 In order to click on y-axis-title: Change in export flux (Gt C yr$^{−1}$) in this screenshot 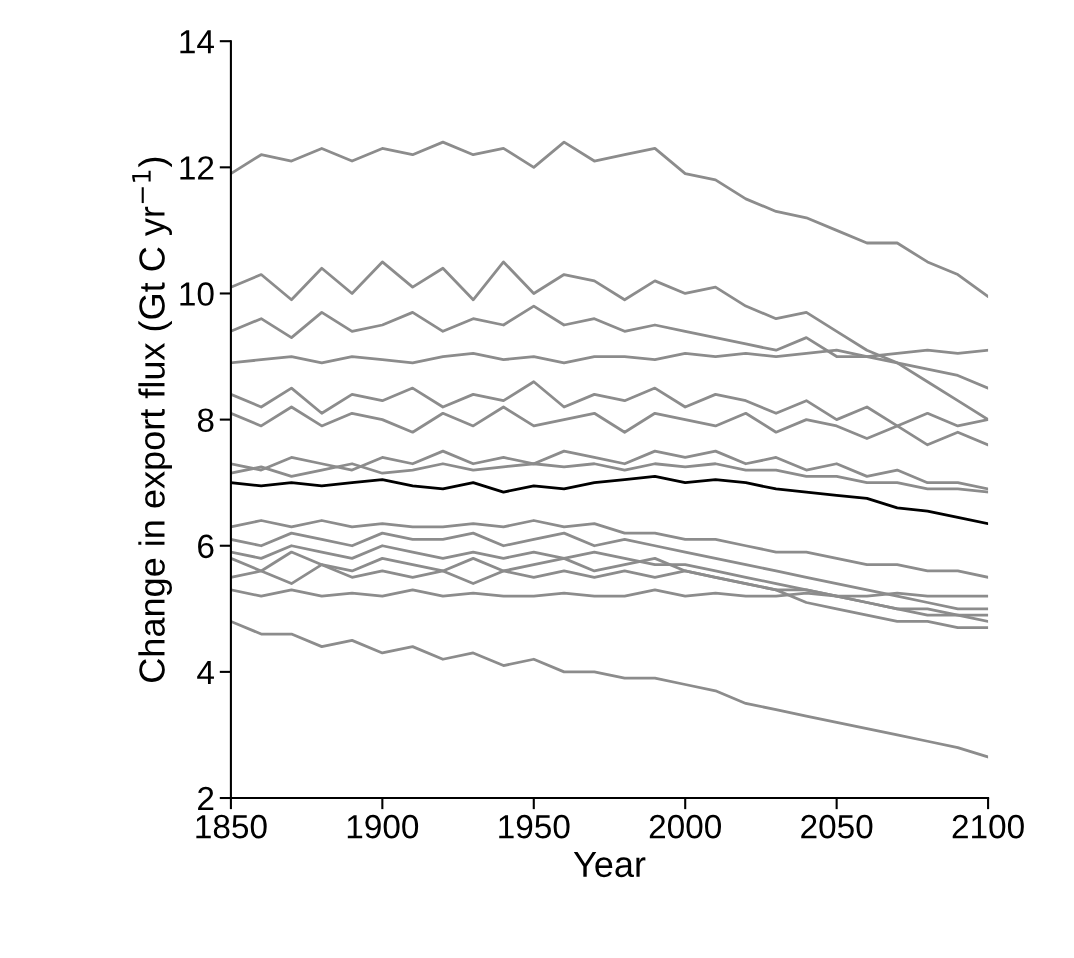, I will do `click(152, 419)`.